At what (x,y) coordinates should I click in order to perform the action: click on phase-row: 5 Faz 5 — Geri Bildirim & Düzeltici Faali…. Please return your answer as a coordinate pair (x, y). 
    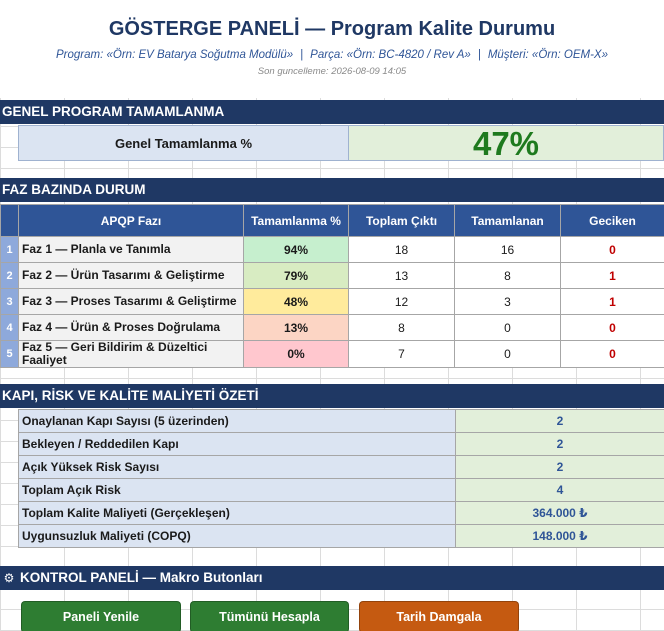
    Looking at the image, I should click on (332, 354).